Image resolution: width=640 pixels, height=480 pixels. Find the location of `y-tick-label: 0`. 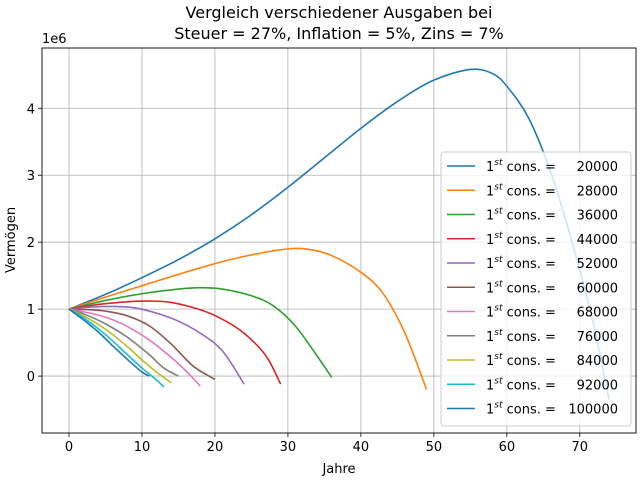

y-tick-label: 0 is located at coordinates (31, 377).